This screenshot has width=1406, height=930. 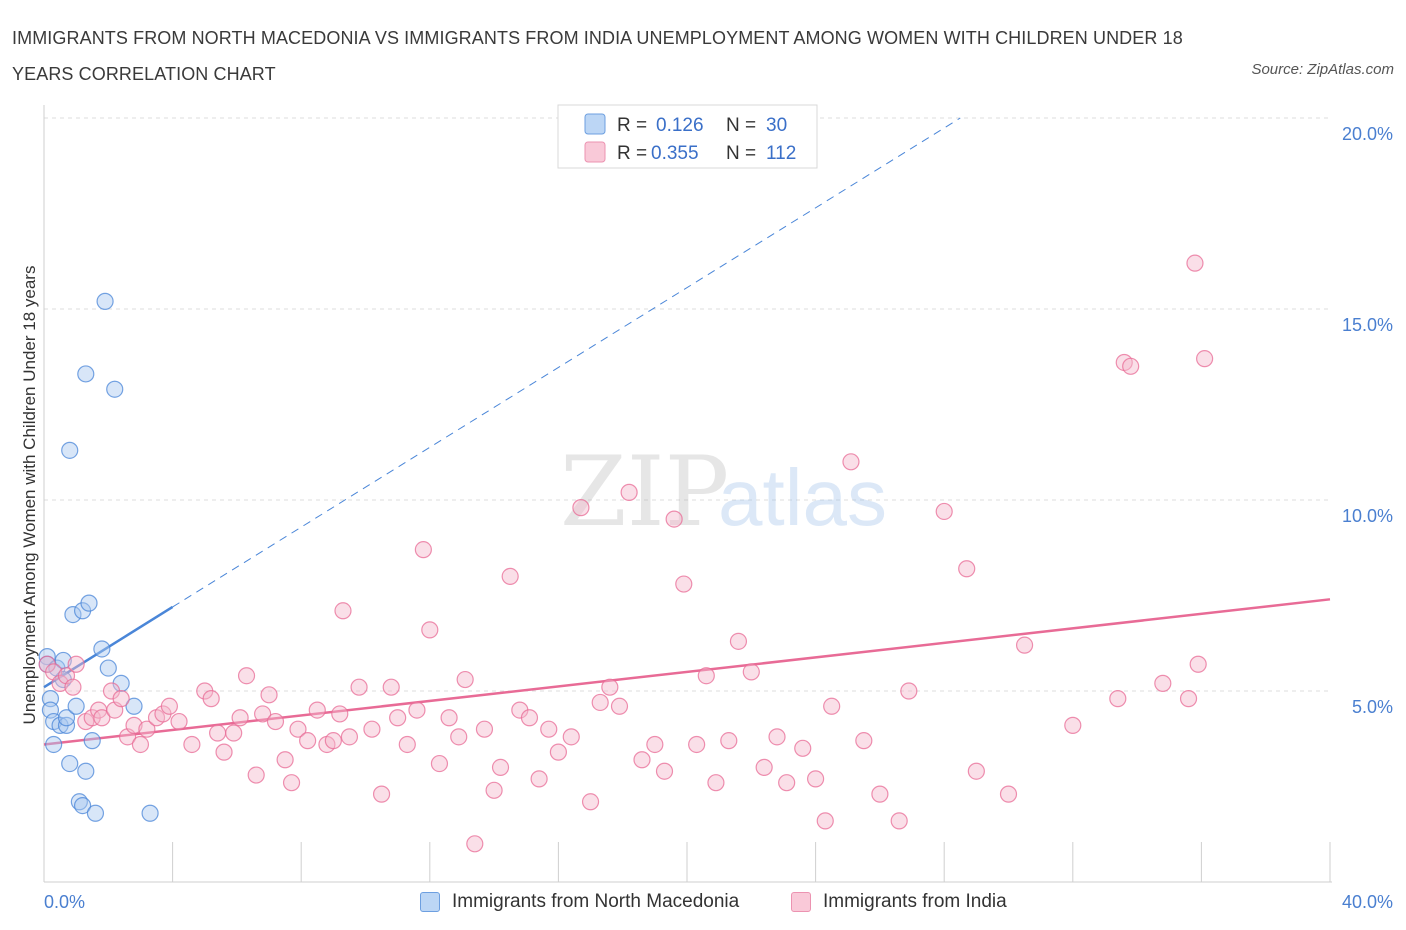 I want to click on legend-swatch-macedonia, so click(x=595, y=124).